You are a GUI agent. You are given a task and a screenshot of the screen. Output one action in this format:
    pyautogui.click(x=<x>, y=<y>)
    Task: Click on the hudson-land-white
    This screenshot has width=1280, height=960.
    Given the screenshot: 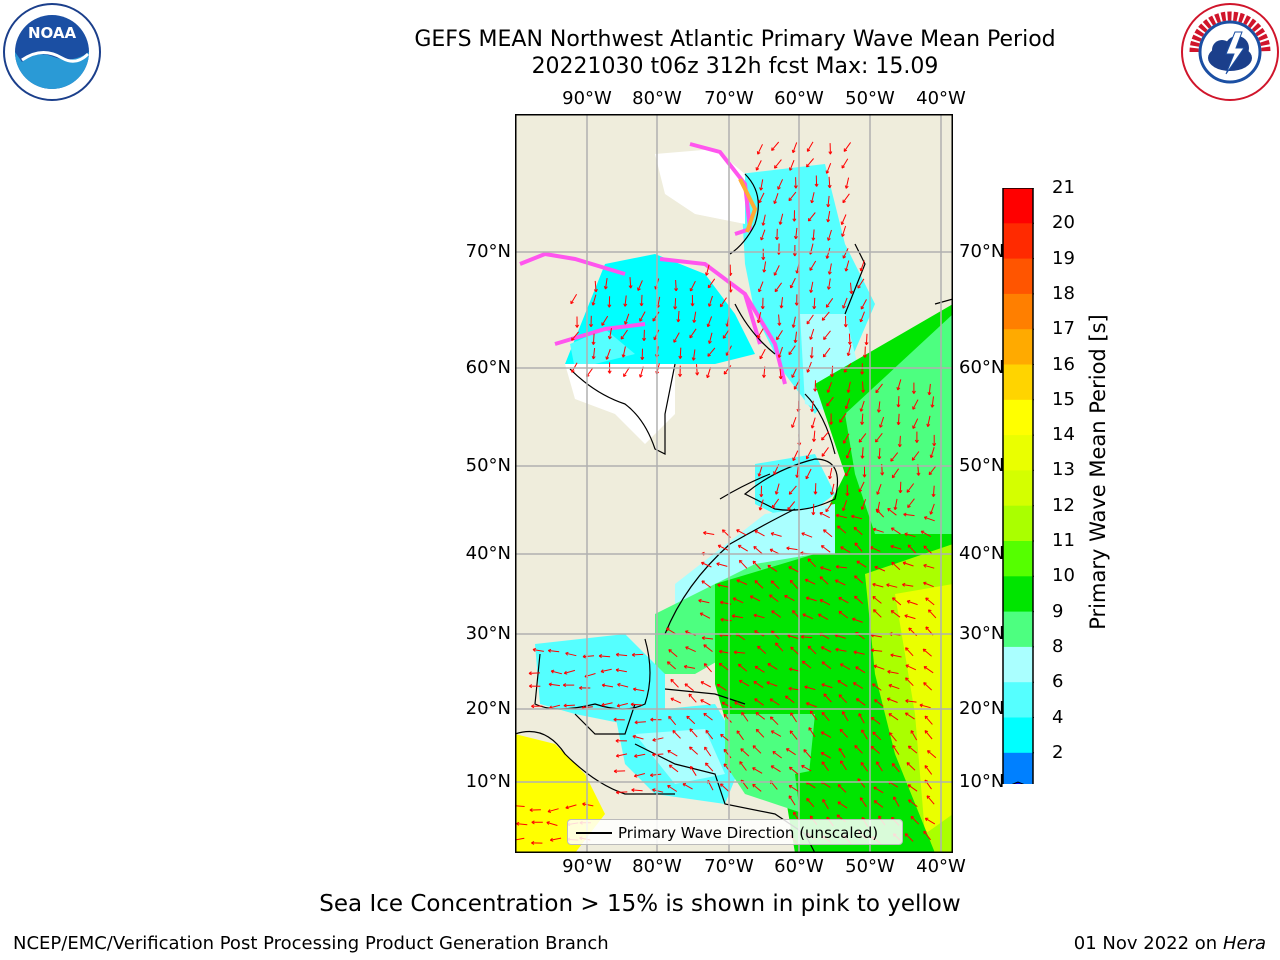 What is the action you would take?
    pyautogui.click(x=620, y=404)
    